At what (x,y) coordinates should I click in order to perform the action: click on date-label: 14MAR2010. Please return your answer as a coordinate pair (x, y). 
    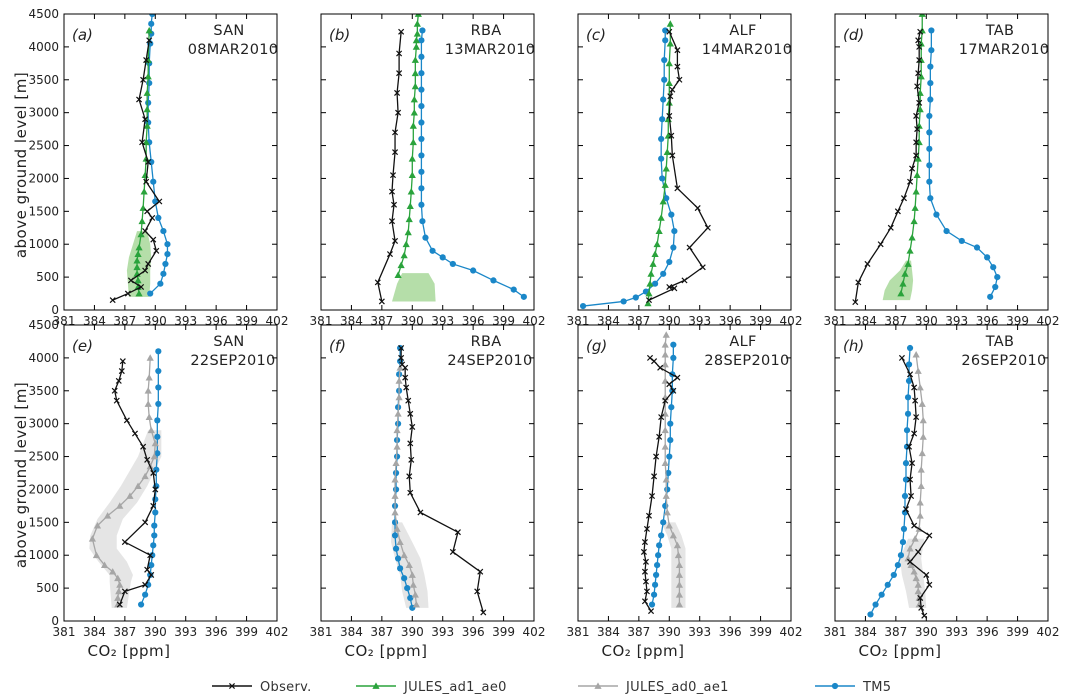
    Looking at the image, I should click on (747, 50).